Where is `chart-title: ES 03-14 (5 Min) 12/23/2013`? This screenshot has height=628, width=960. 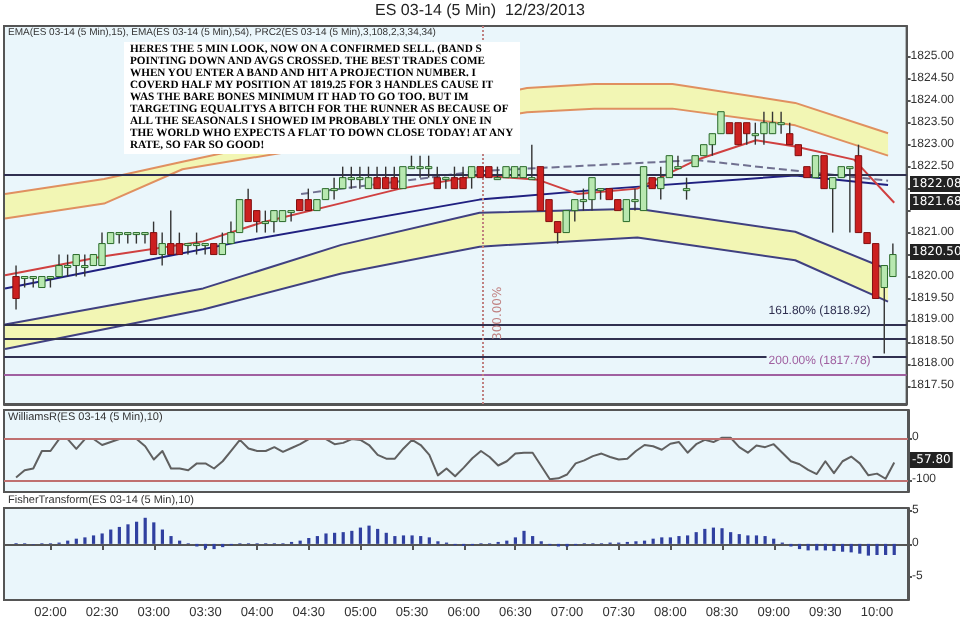 chart-title: ES 03-14 (5 Min) 12/23/2013 is located at coordinates (481, 10).